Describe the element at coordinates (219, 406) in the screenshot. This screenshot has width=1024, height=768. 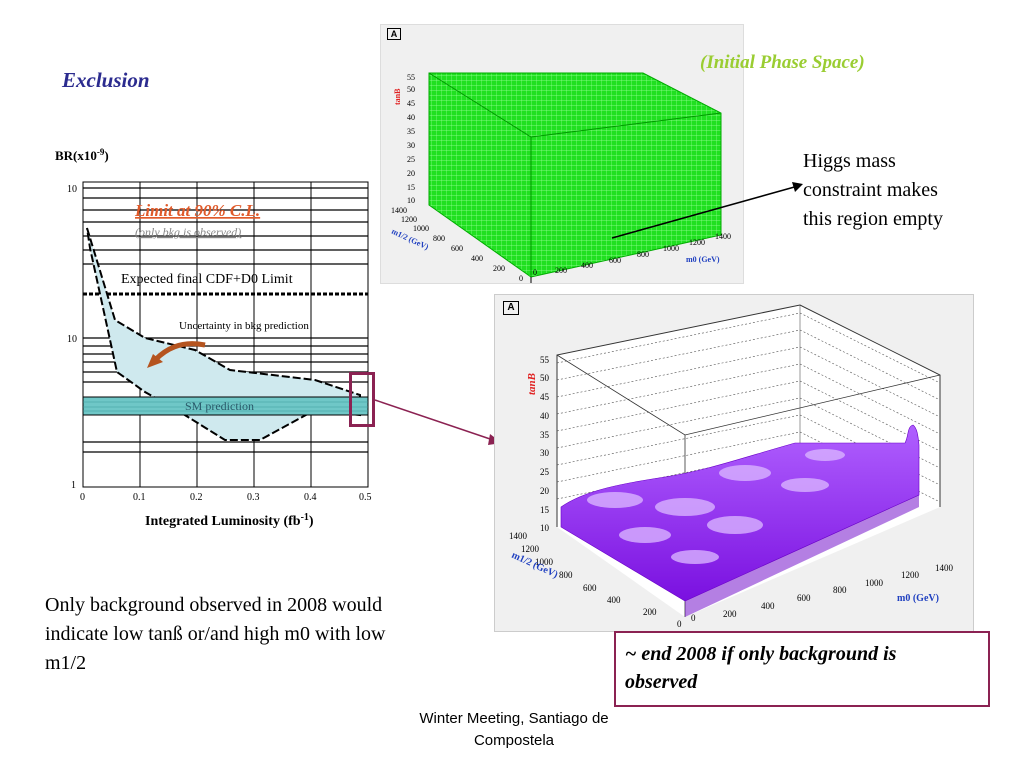
I see `sm-prediction-label: SM prediction` at that location.